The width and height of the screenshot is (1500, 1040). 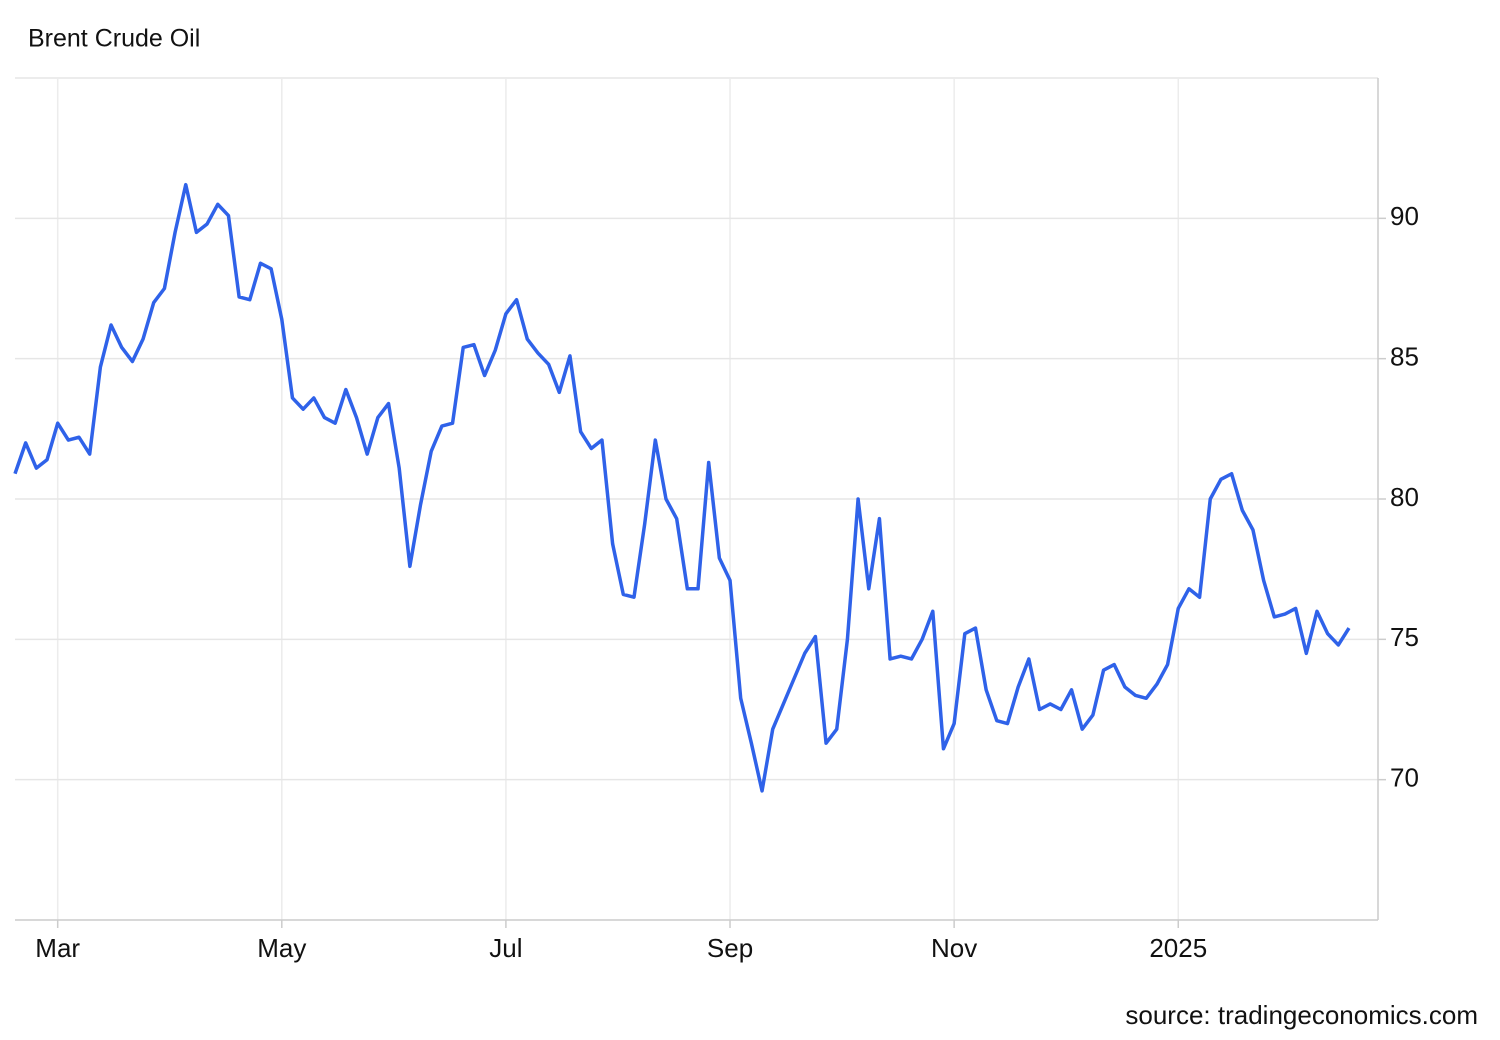 What do you see at coordinates (1404, 357) in the screenshot?
I see `y-tick-label: 85` at bounding box center [1404, 357].